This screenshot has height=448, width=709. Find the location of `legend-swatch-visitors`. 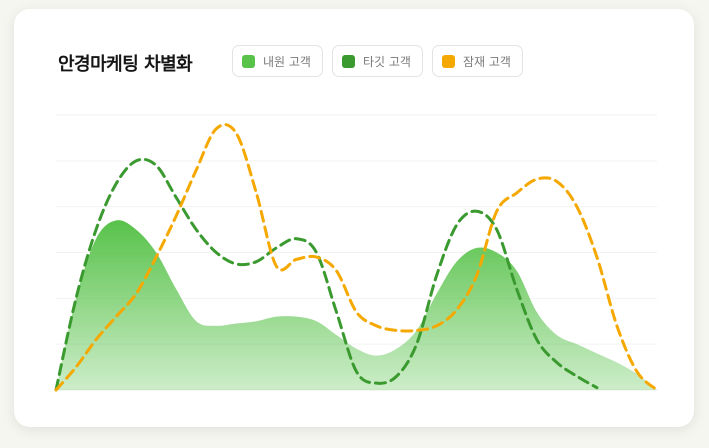

legend-swatch-visitors is located at coordinates (248, 61).